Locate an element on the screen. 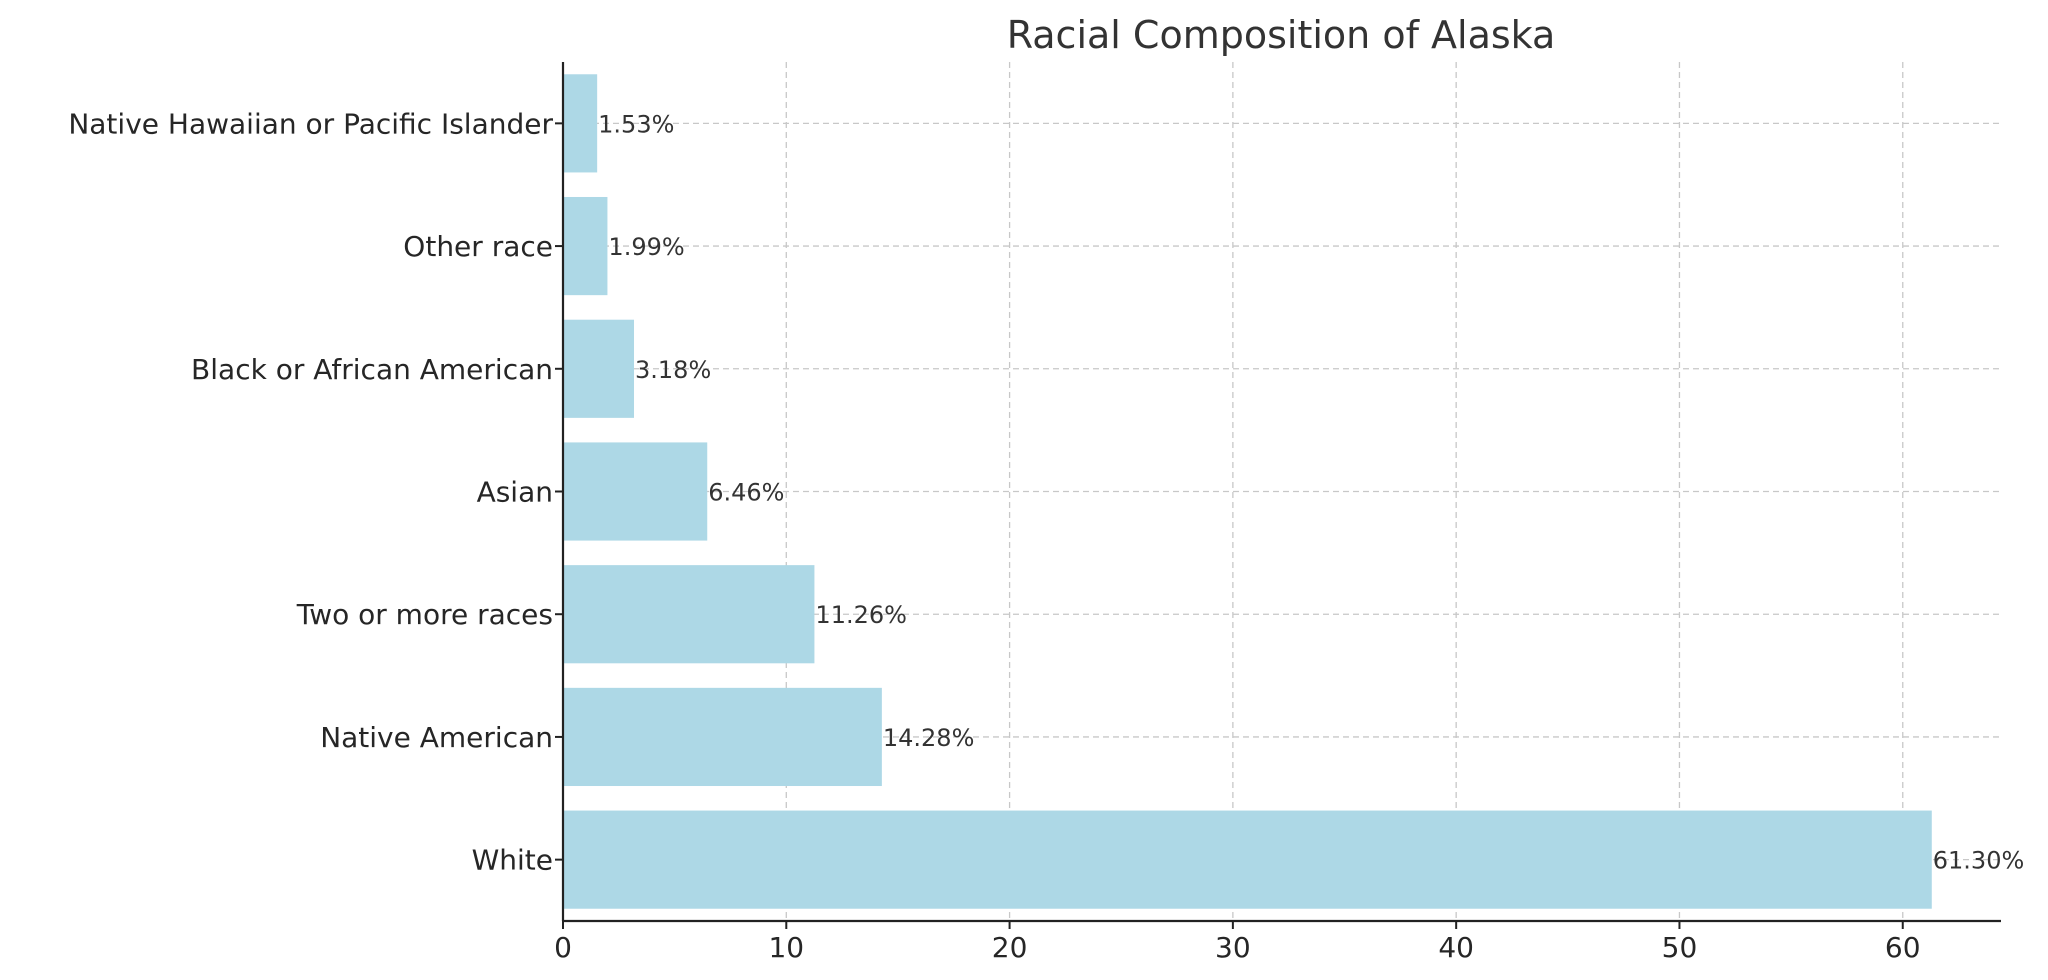 The width and height of the screenshot is (2048, 980). x-tick-label: 60 is located at coordinates (1903, 947).